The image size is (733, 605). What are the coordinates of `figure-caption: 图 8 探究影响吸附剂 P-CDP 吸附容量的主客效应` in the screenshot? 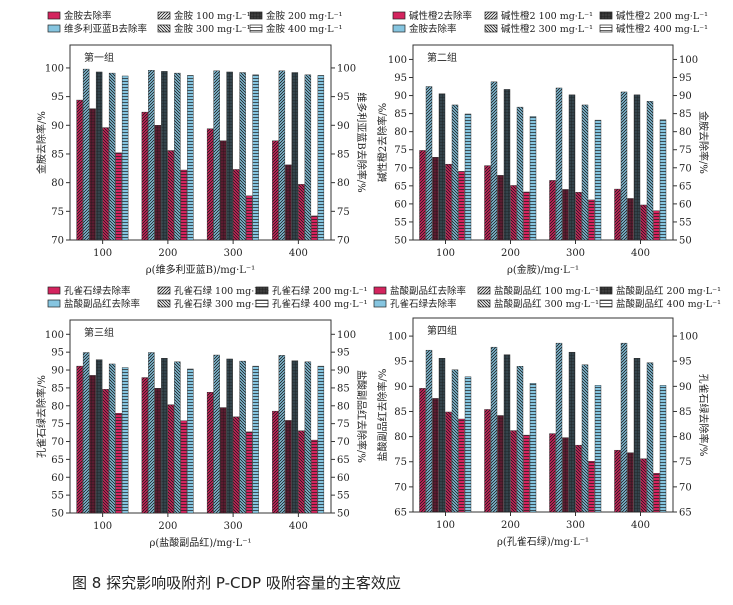 It's located at (236, 583).